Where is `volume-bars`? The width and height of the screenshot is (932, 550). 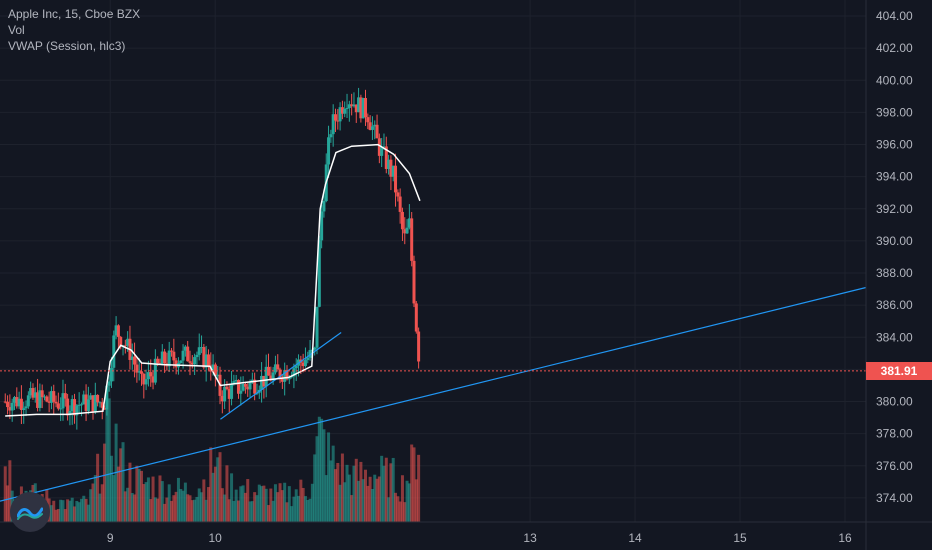 volume-bars is located at coordinates (212, 460).